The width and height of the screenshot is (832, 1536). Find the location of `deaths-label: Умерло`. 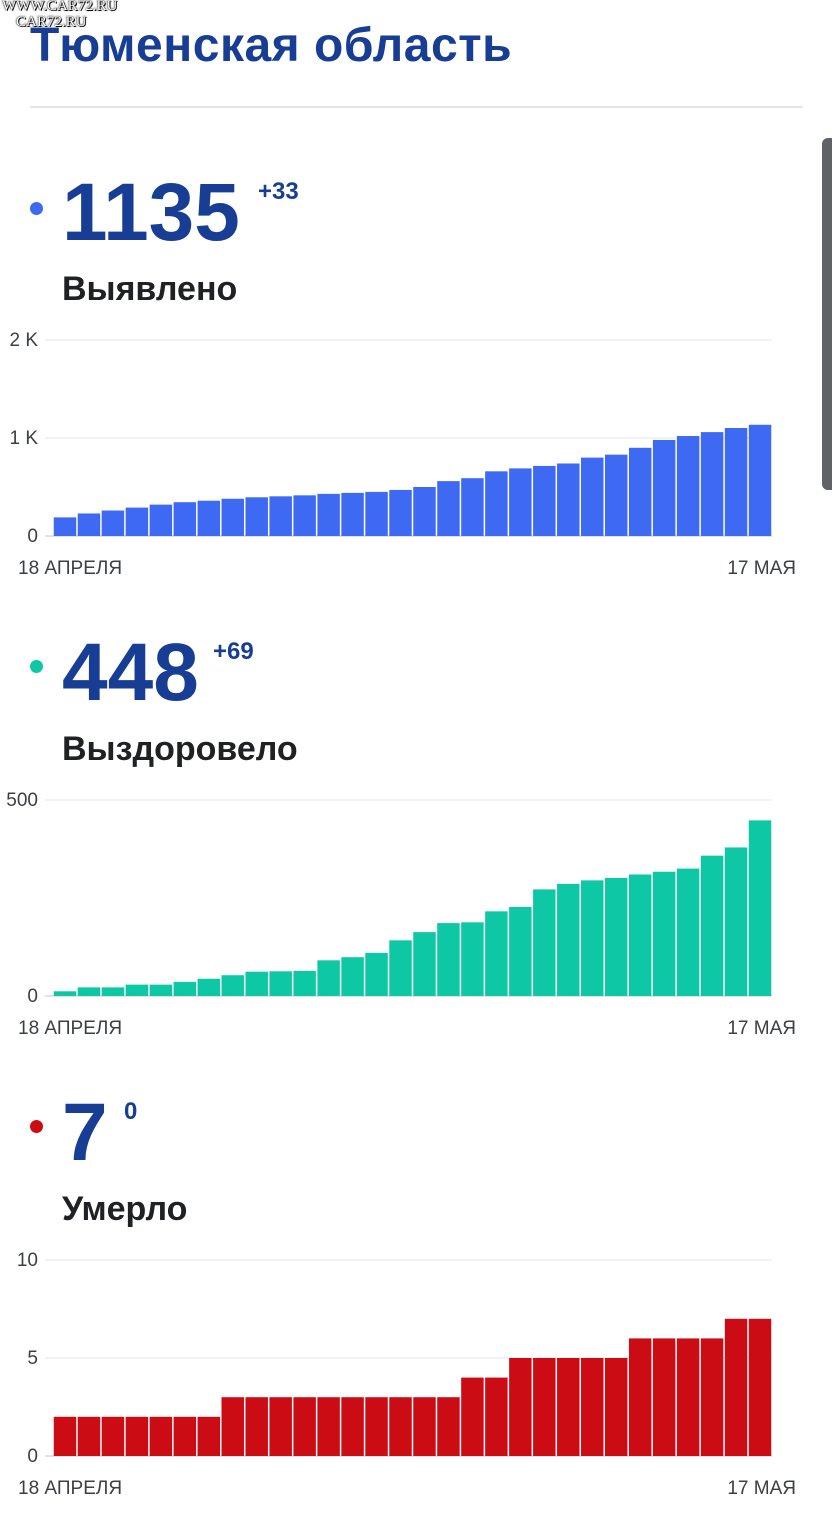

deaths-label: Умерло is located at coordinates (125, 1209).